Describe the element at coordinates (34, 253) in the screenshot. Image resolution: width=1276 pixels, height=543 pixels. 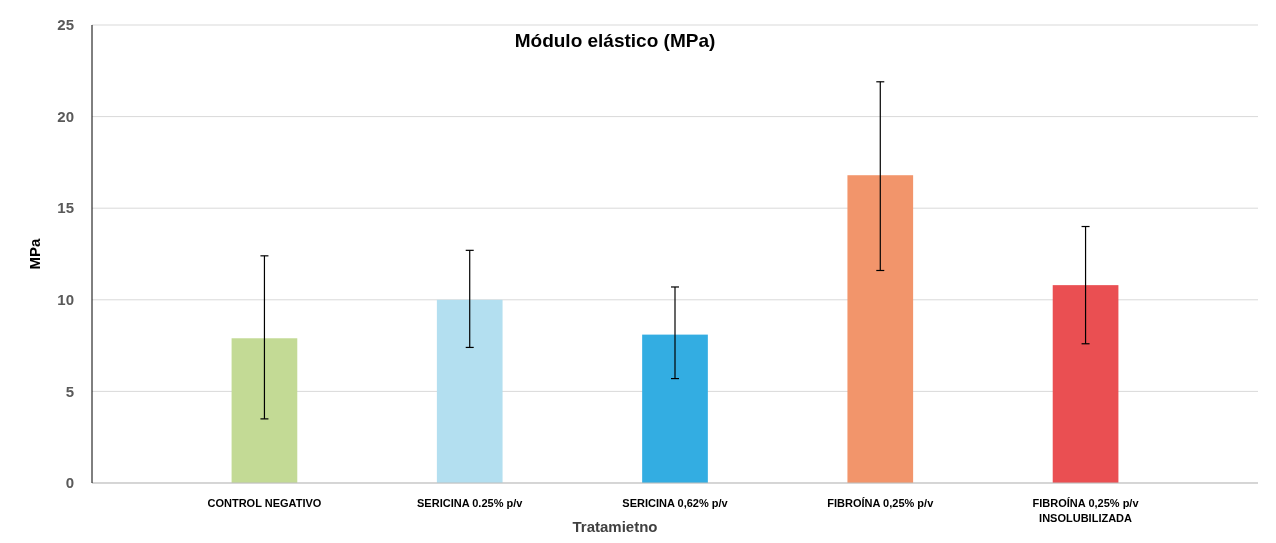
I see `y-axis-title: MPa` at that location.